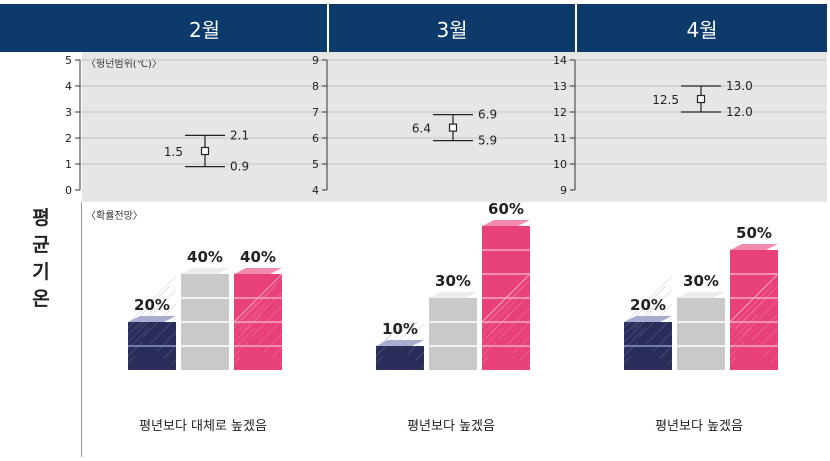 The height and width of the screenshot is (461, 830). What do you see at coordinates (315, 86) in the screenshot?
I see `y-tick-label: 8` at bounding box center [315, 86].